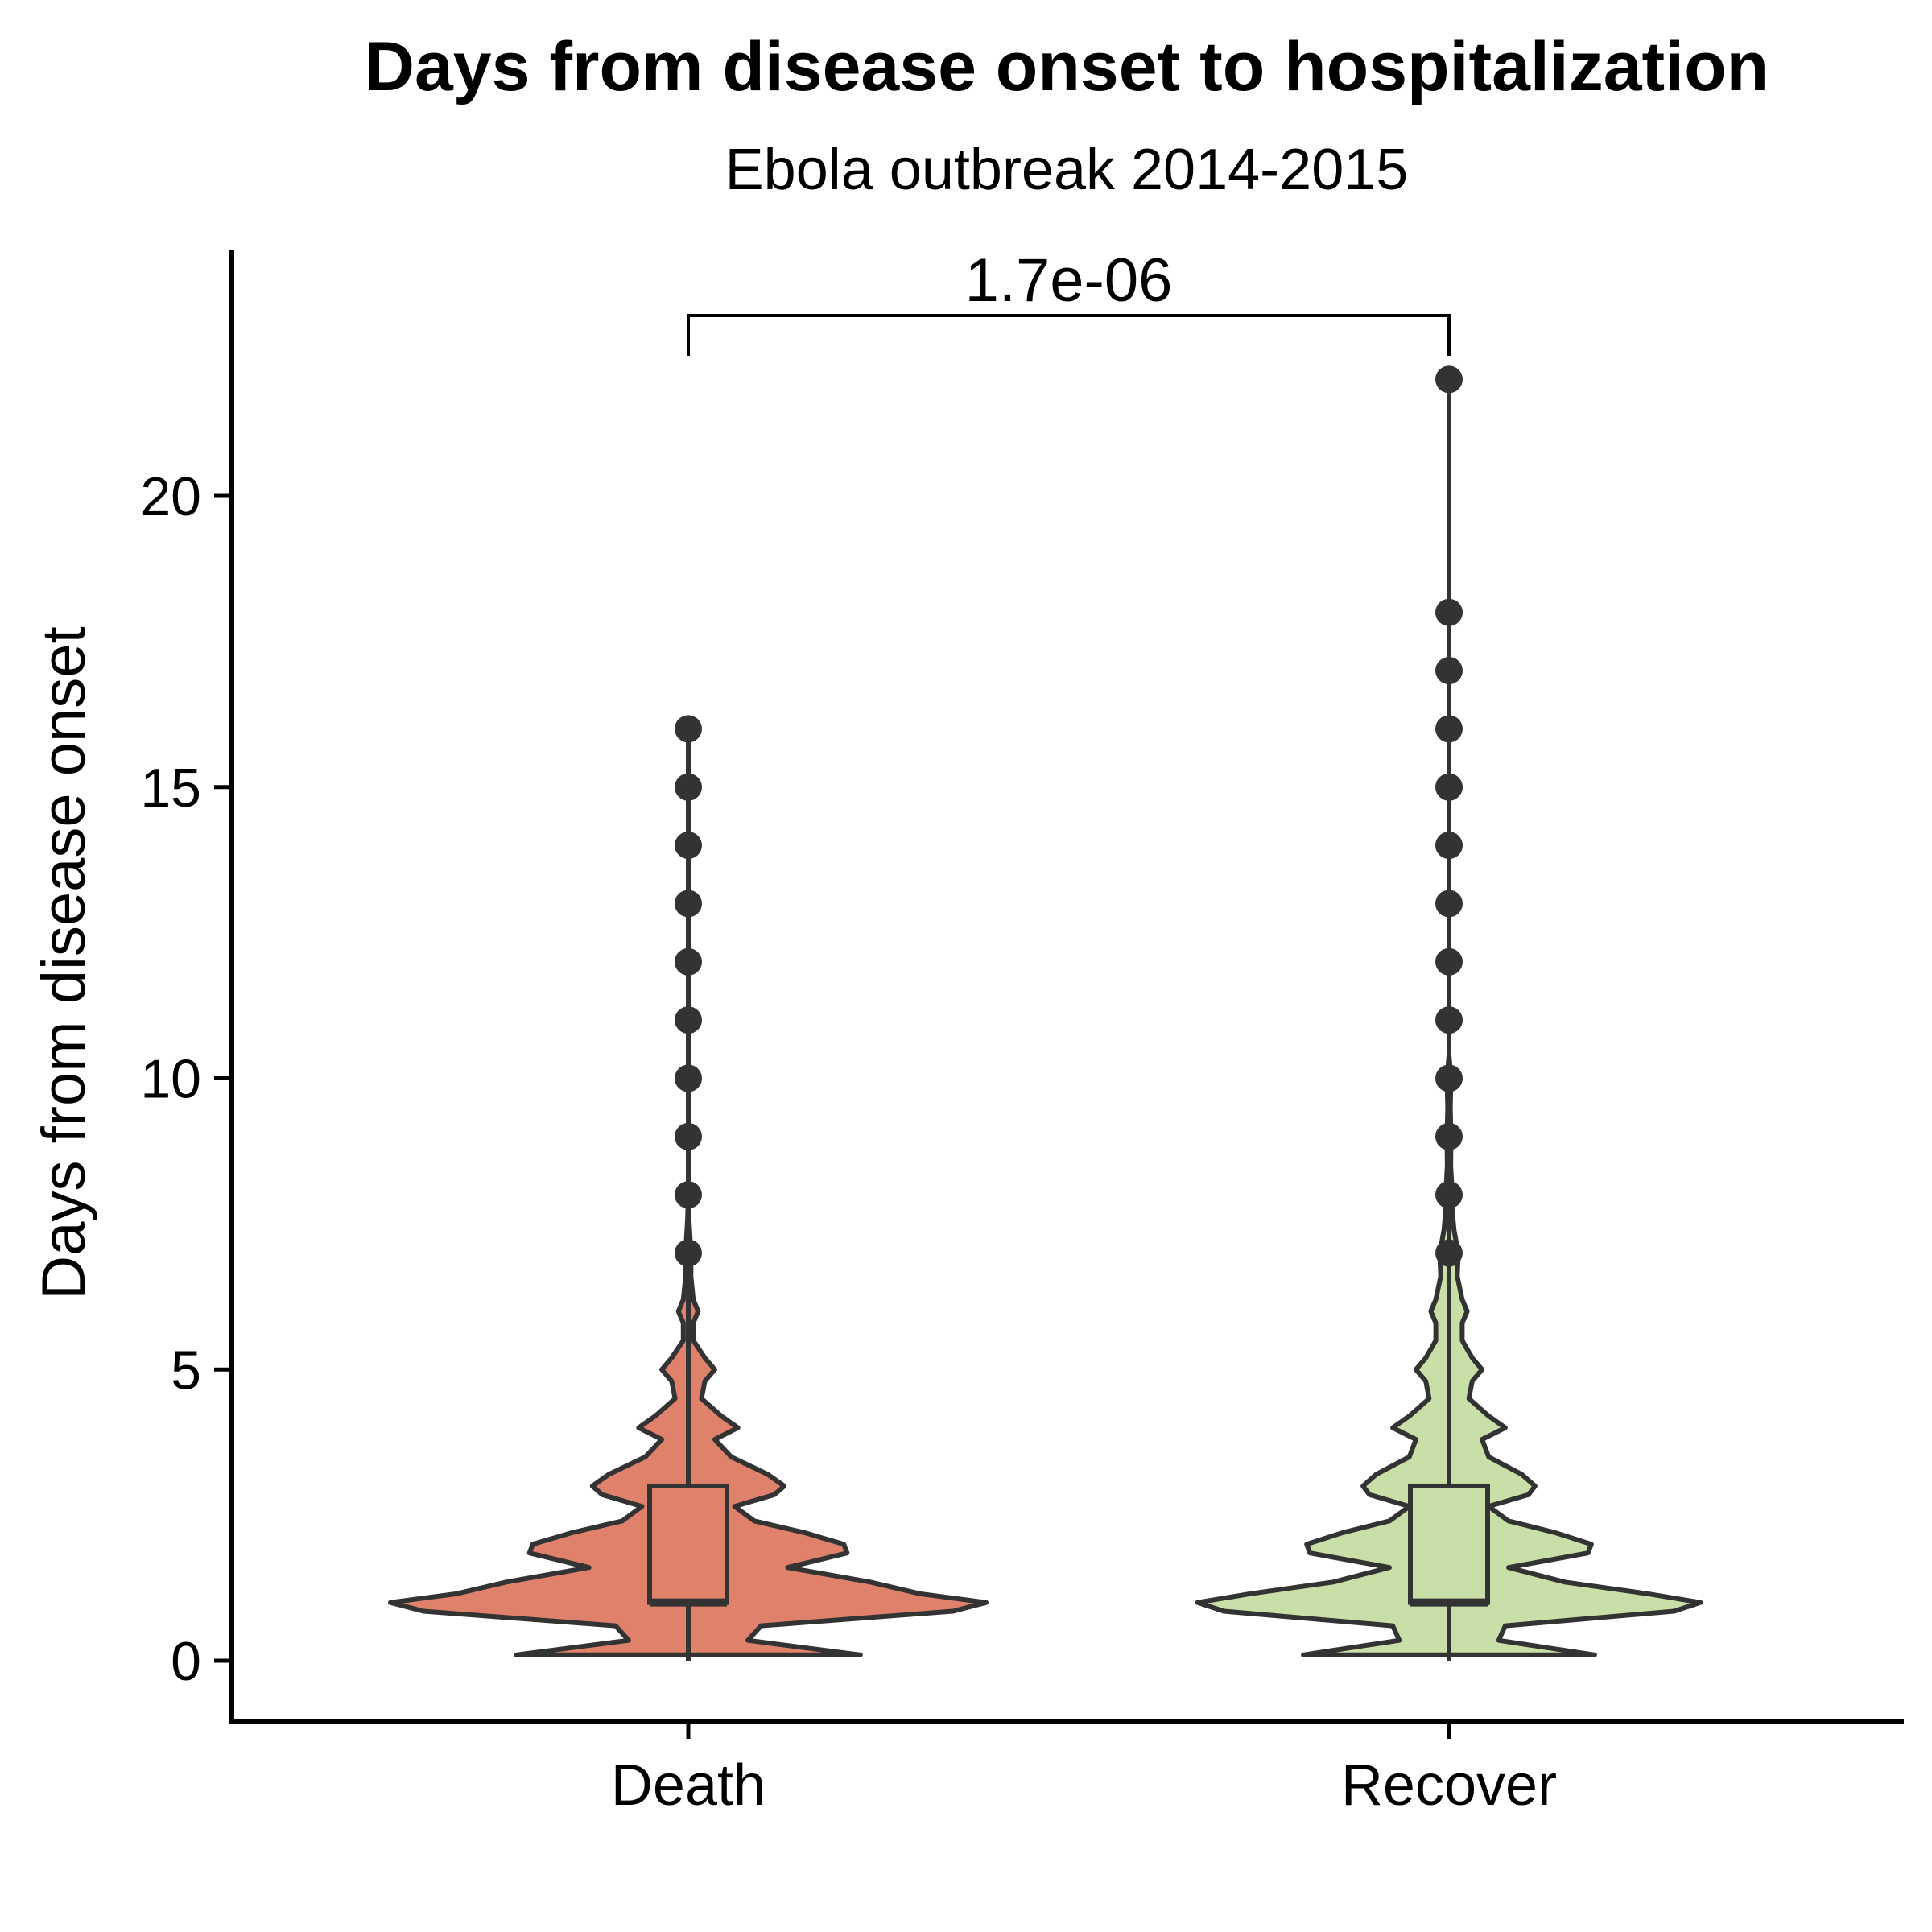 This screenshot has height=1932, width=1932. Describe the element at coordinates (1449, 1785) in the screenshot. I see `x-tick-label: Recover` at that location.